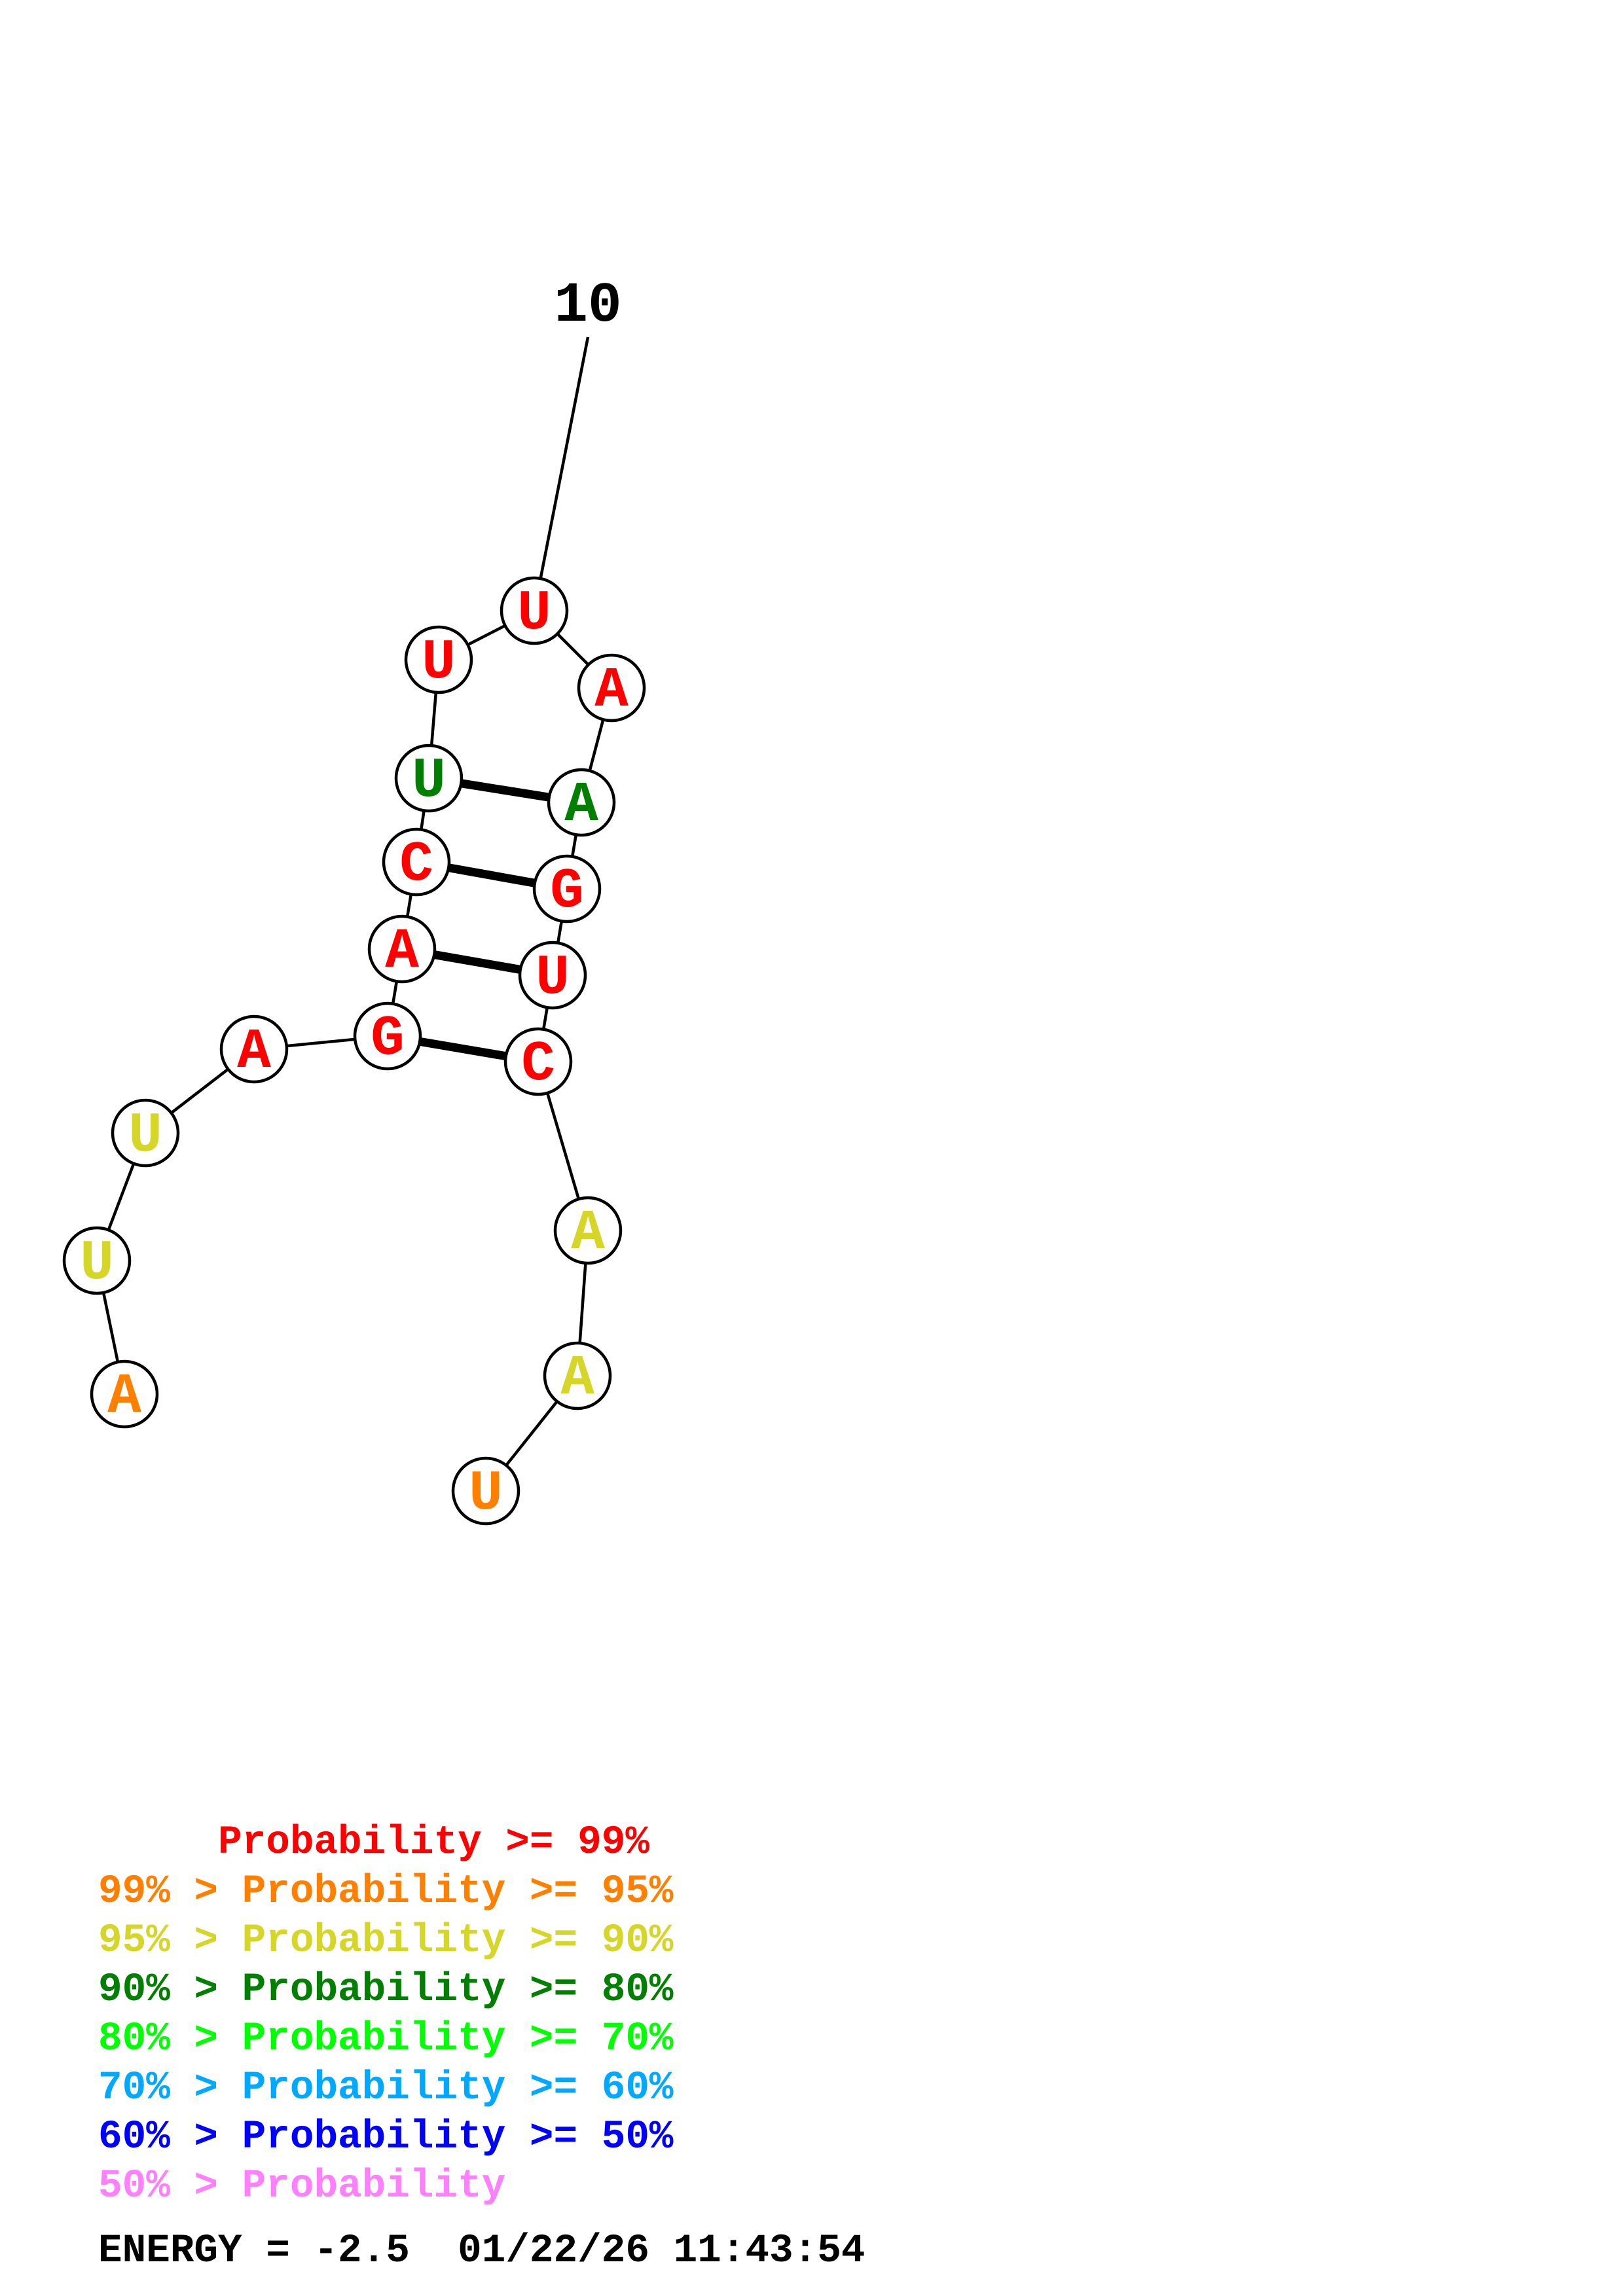  Describe the element at coordinates (254, 2251) in the screenshot. I see `energy-value: ENERGY = -2.5` at that location.